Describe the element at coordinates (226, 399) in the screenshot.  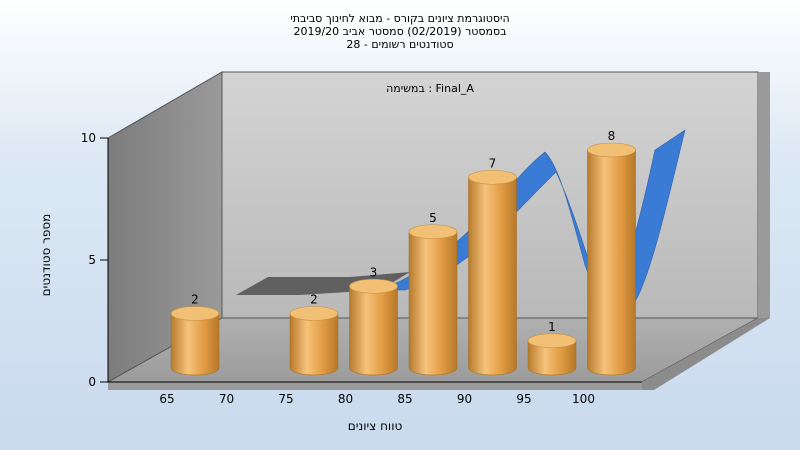
I see `x-tick-label: 70` at that location.